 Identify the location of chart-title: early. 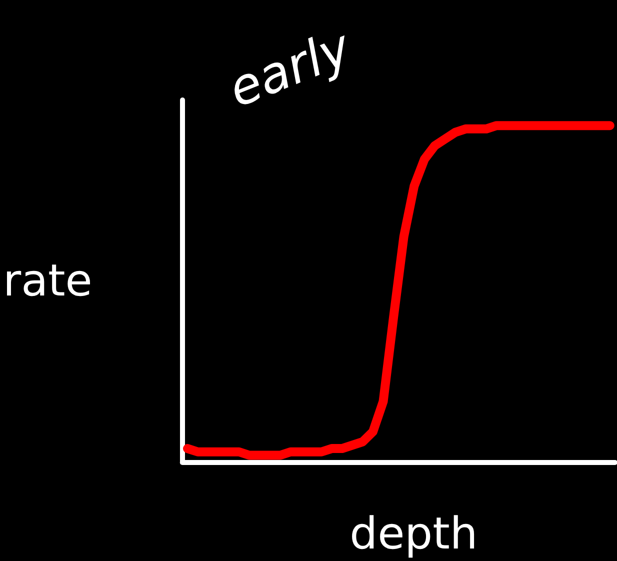
(290, 68).